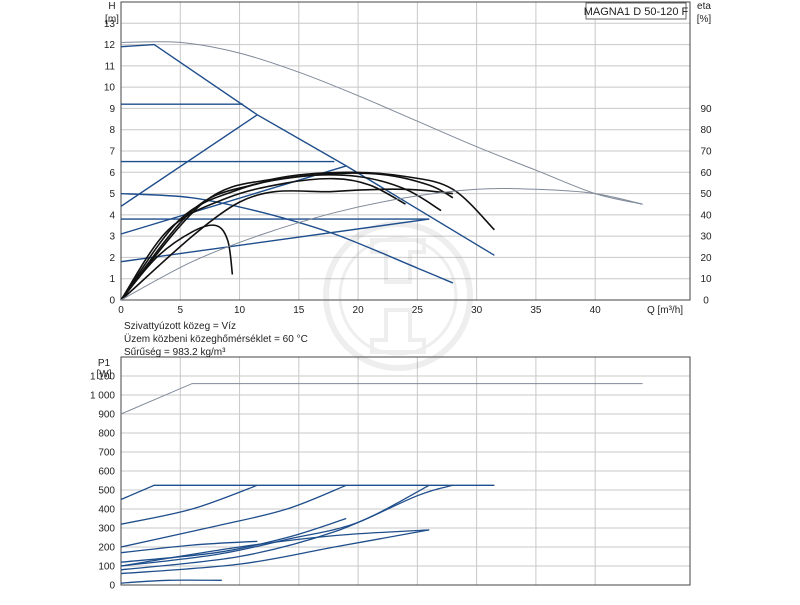 The height and width of the screenshot is (605, 800). I want to click on p1-tick-label: 500, so click(106, 491).